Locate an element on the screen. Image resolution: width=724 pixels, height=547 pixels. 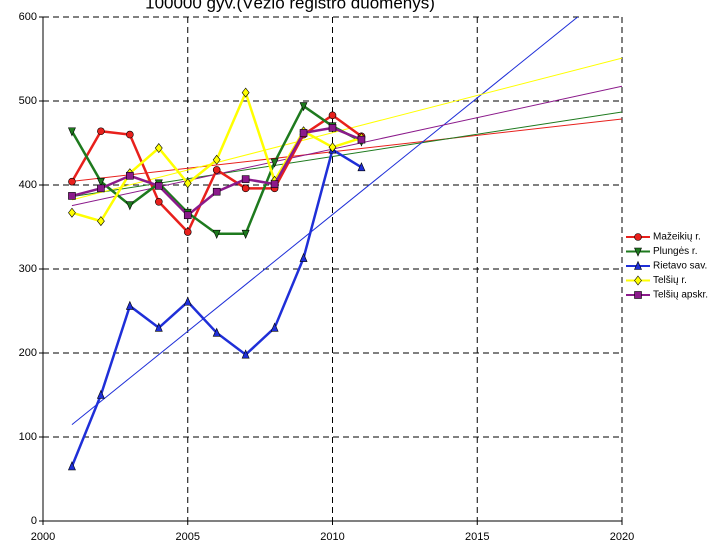
y-tick-label: 200 is located at coordinates (28, 353).